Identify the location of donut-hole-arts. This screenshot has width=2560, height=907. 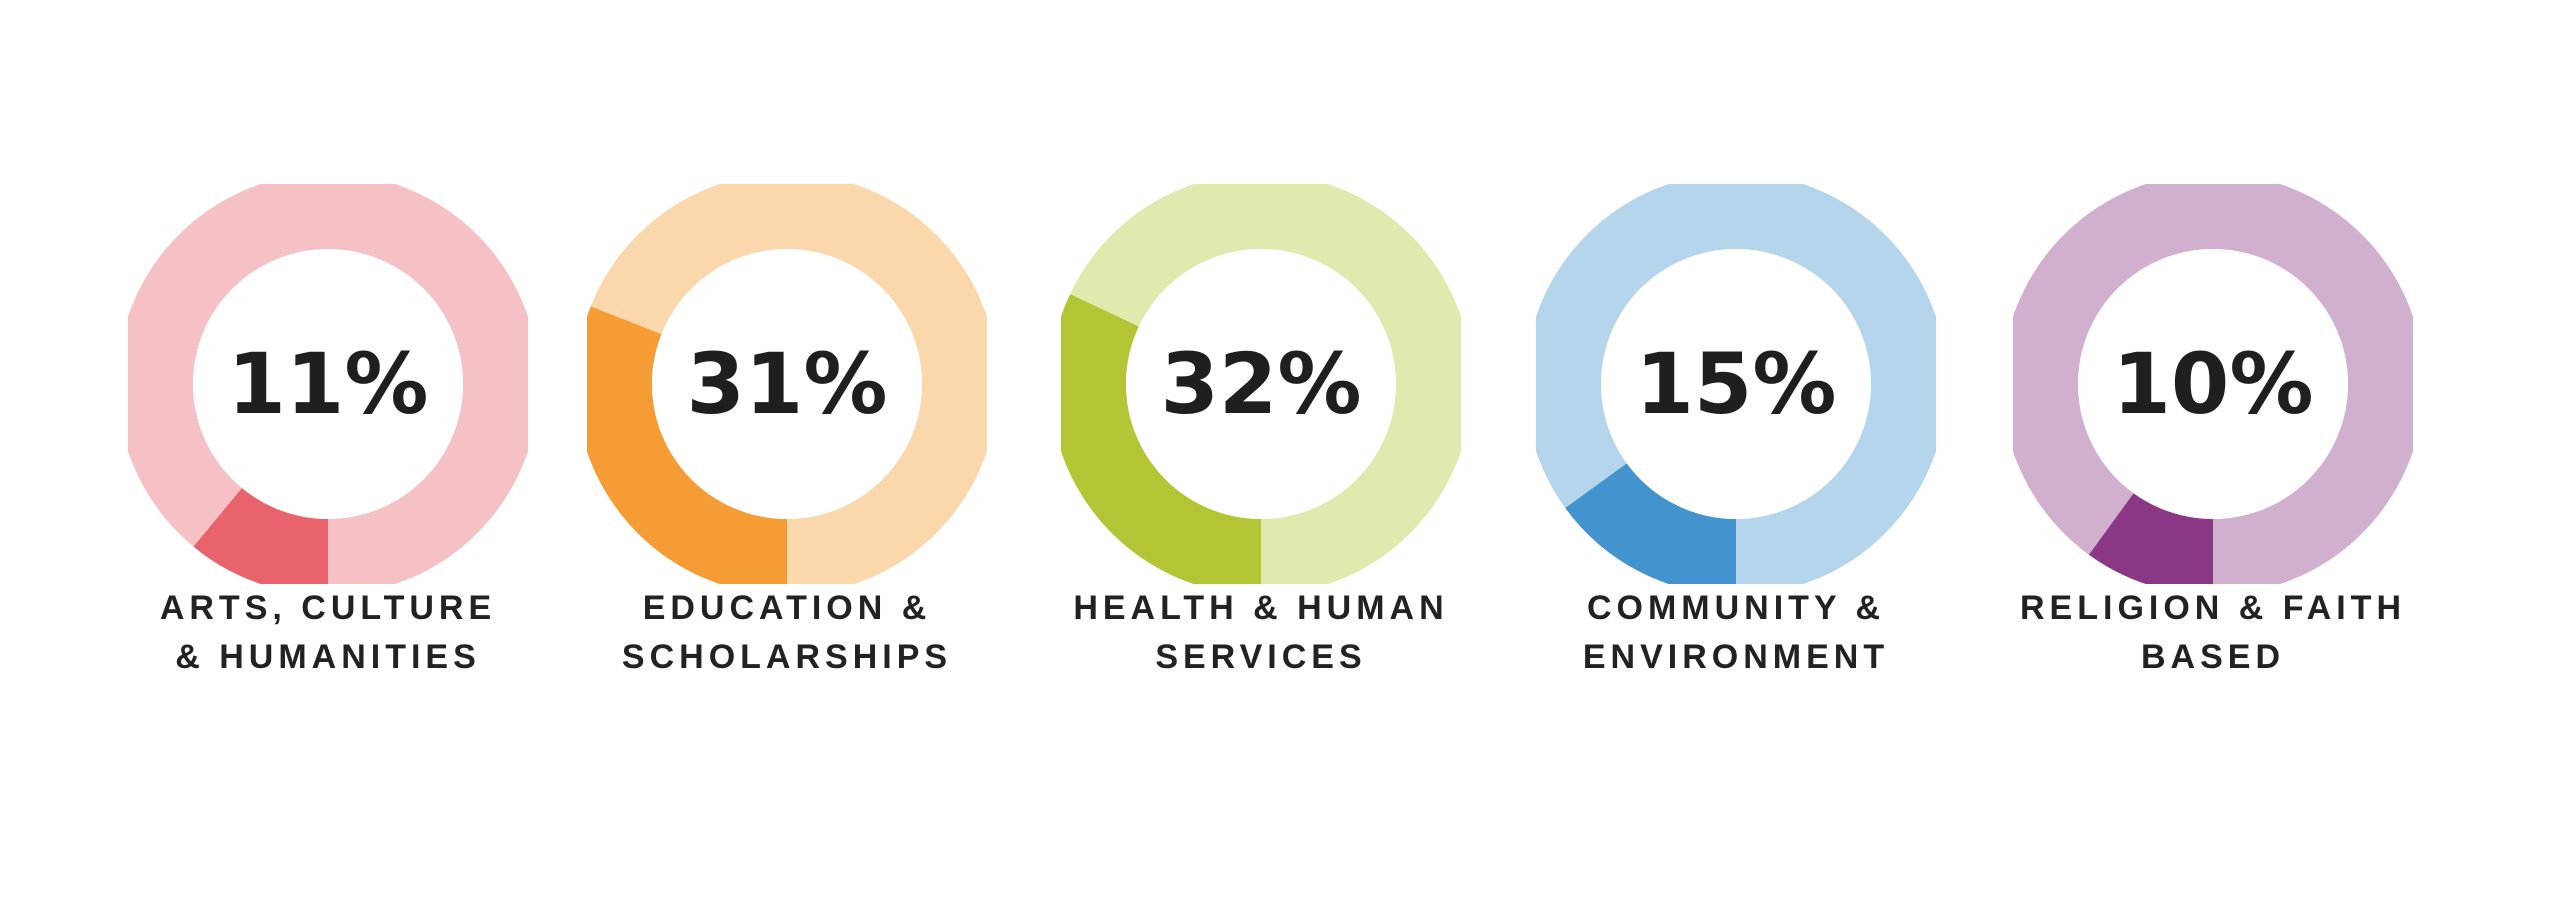
(328, 384).